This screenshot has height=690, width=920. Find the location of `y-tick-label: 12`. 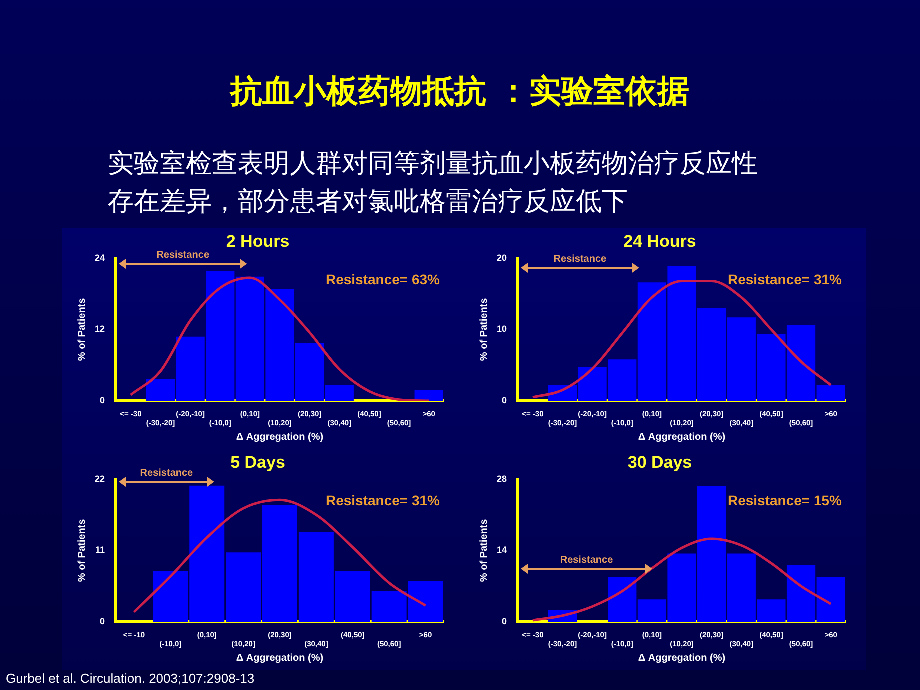

y-tick-label: 12 is located at coordinates (100, 329).